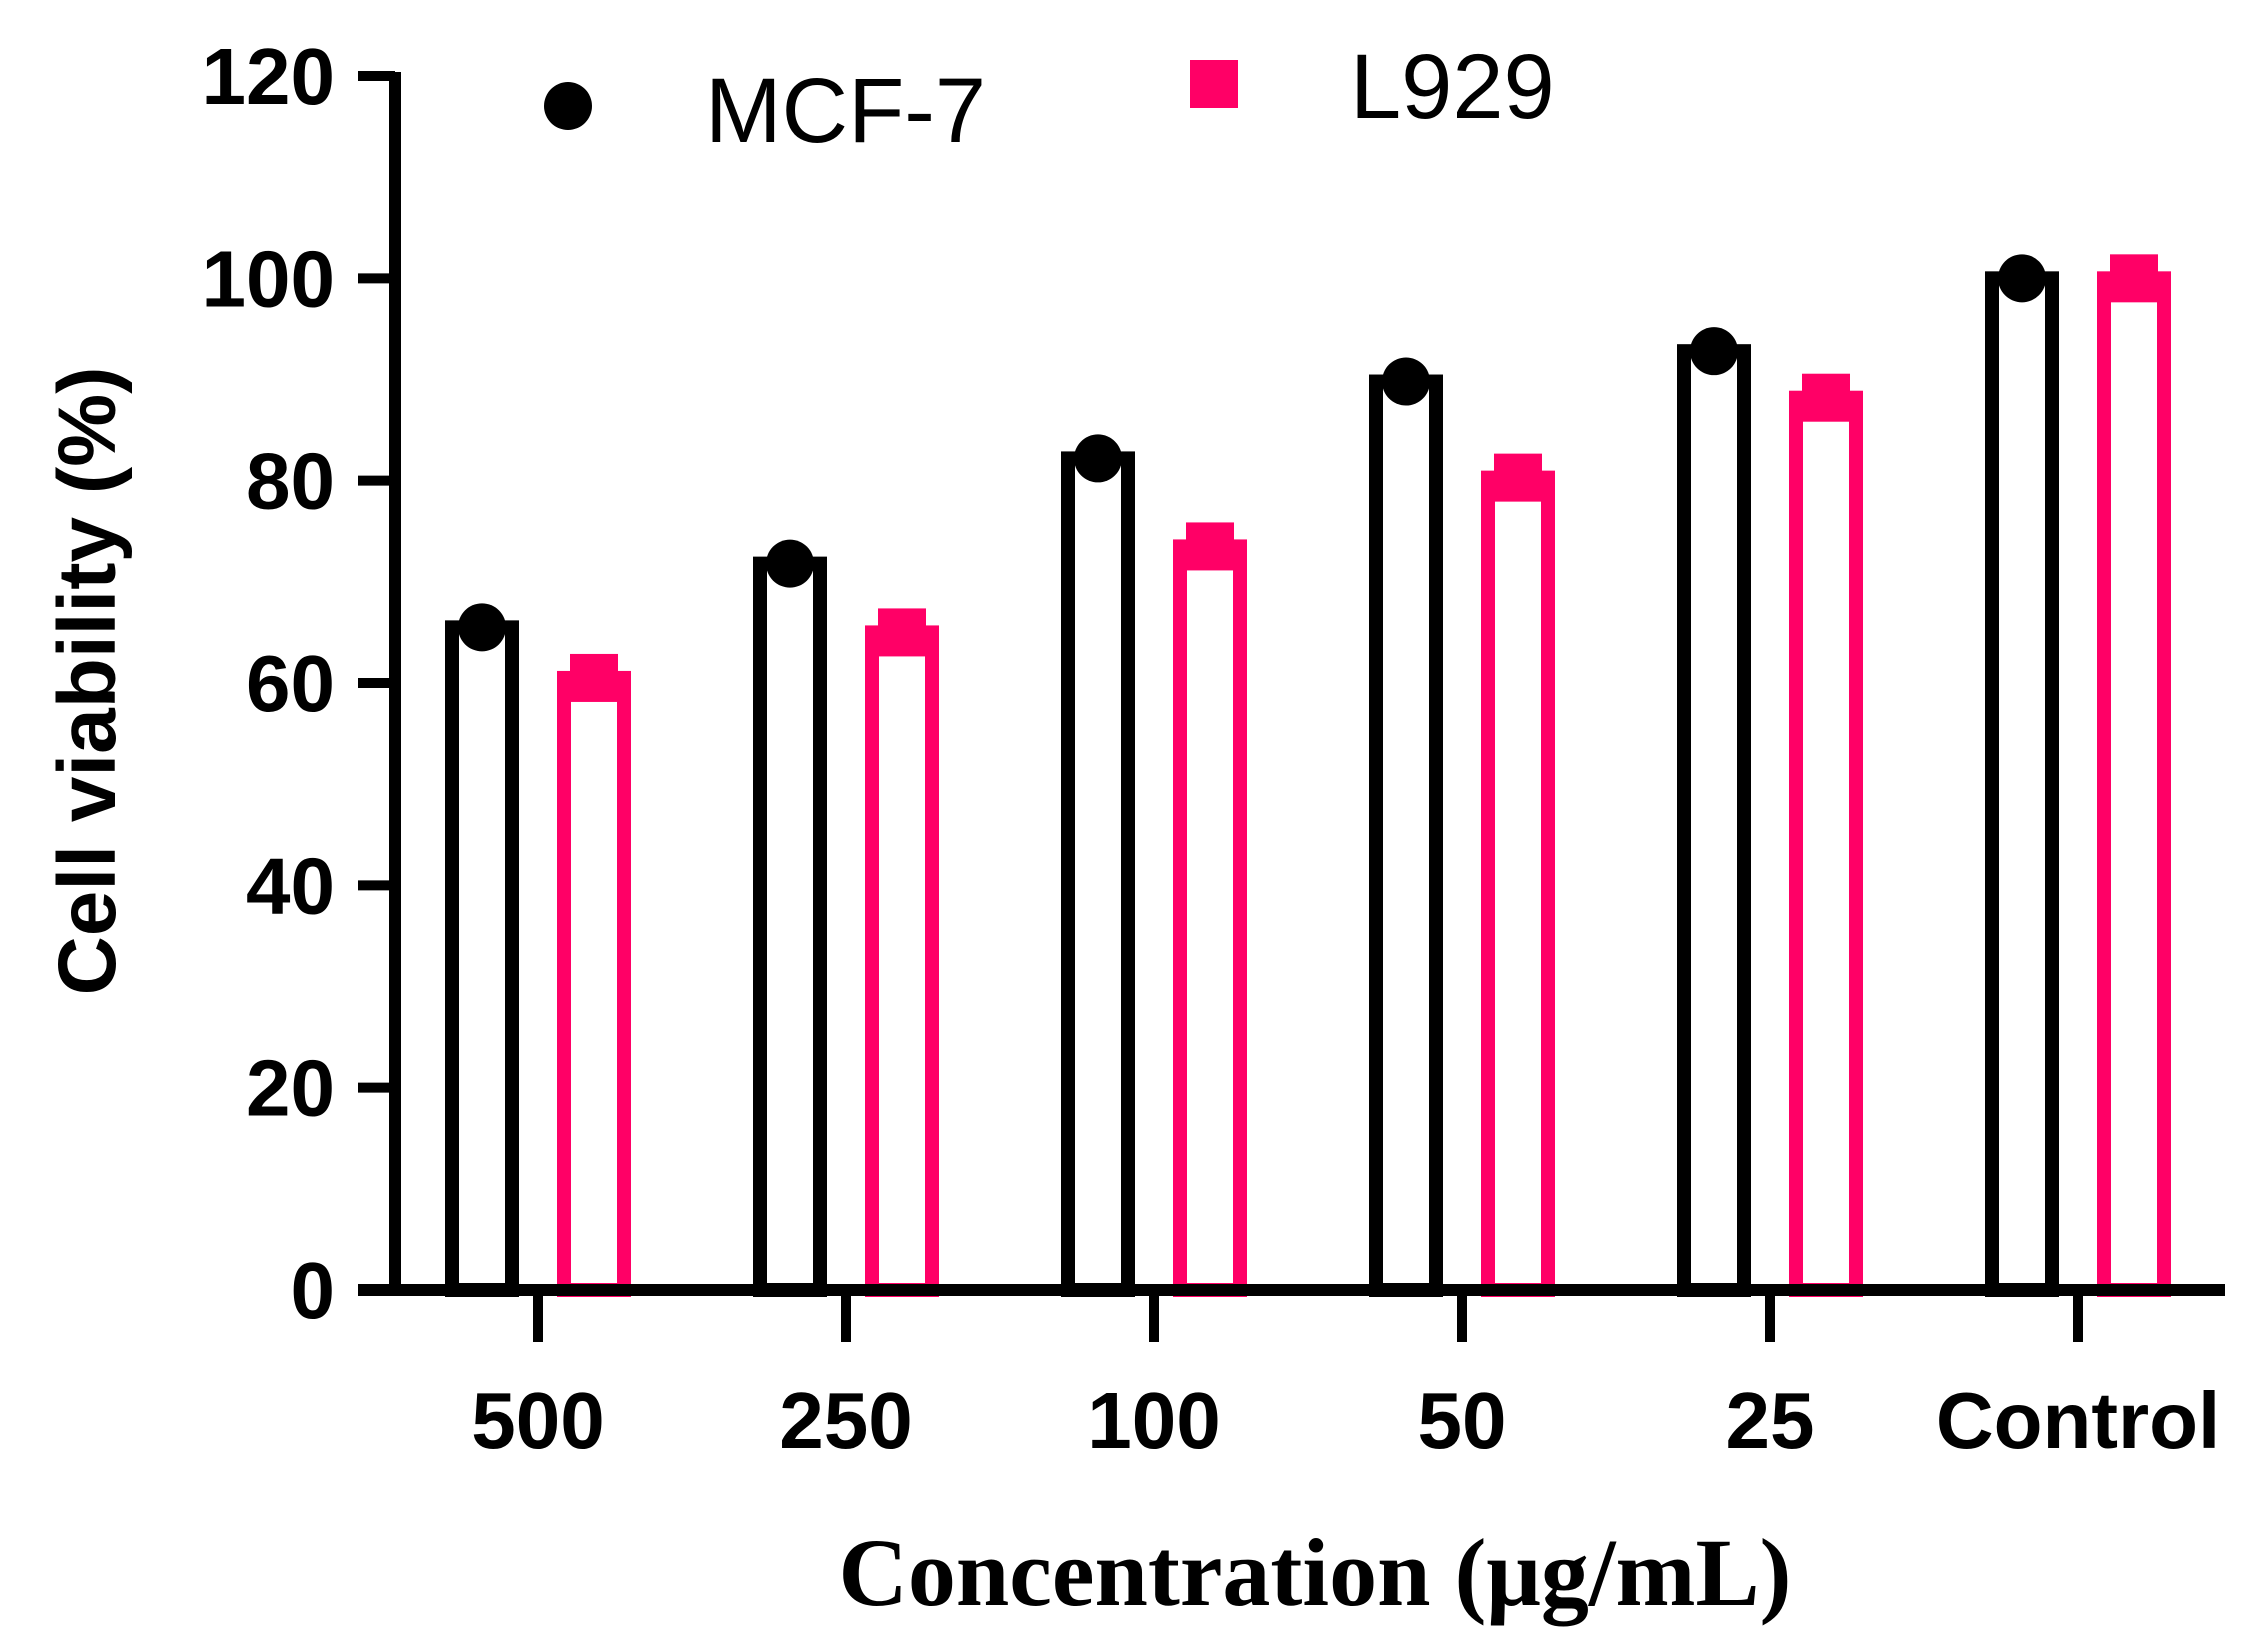 Image resolution: width=2265 pixels, height=1641 pixels. What do you see at coordinates (290, 481) in the screenshot?
I see `y-tick-label-80: 80` at bounding box center [290, 481].